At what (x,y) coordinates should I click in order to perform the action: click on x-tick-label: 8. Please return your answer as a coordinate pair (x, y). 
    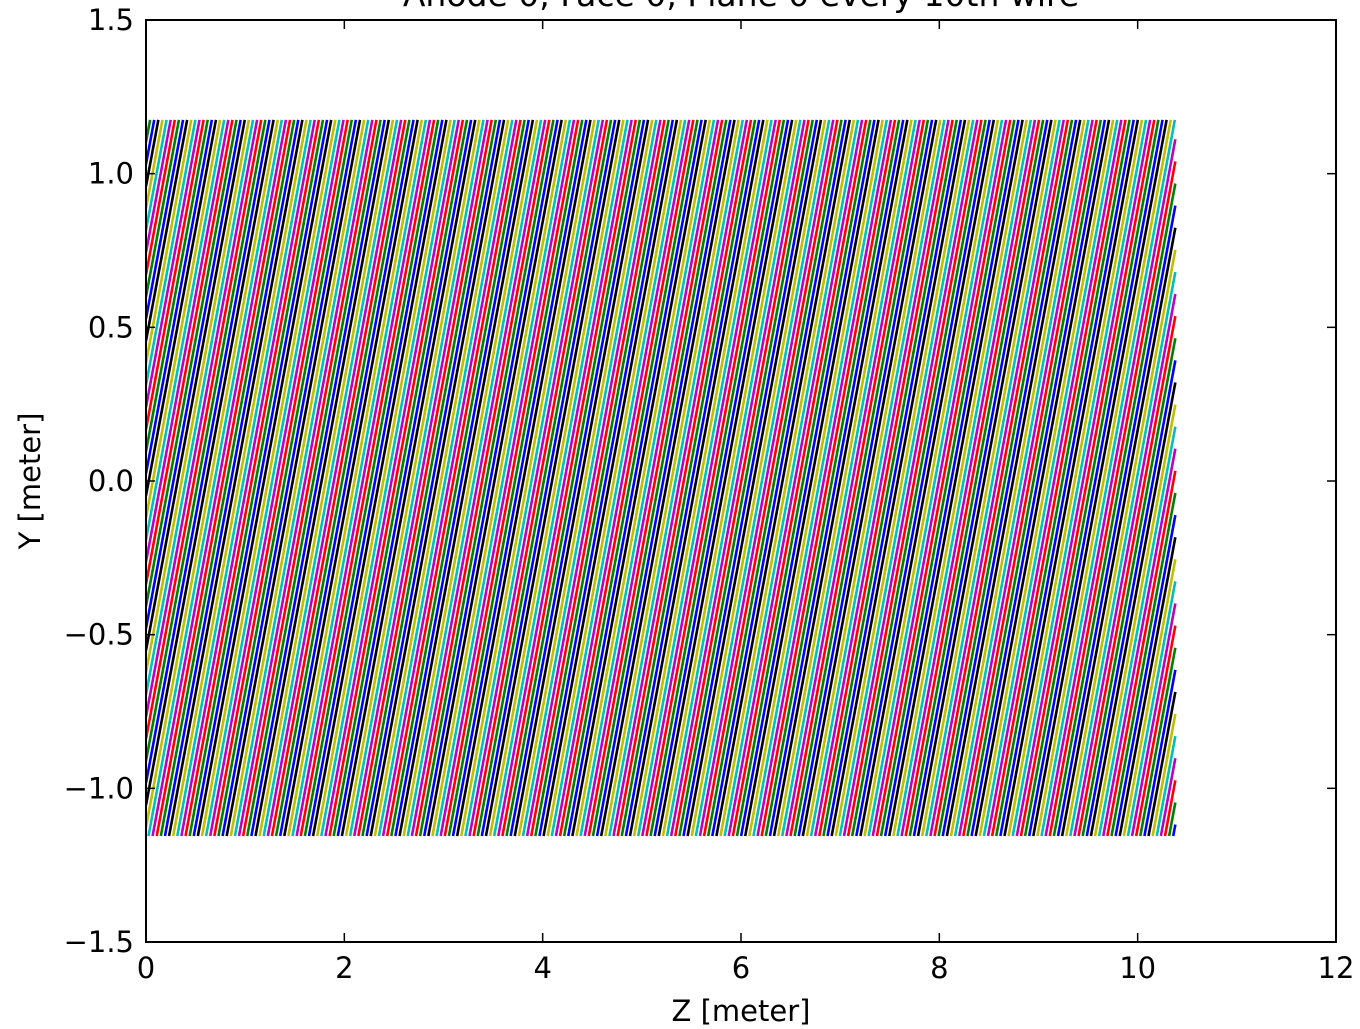
    Looking at the image, I should click on (939, 968).